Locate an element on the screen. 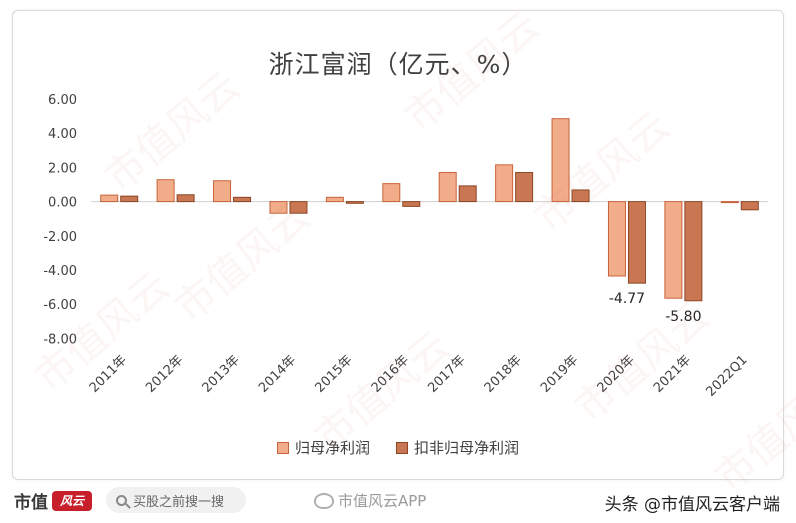 The width and height of the screenshot is (796, 523). y-tick-label: 2.00 is located at coordinates (62, 168).